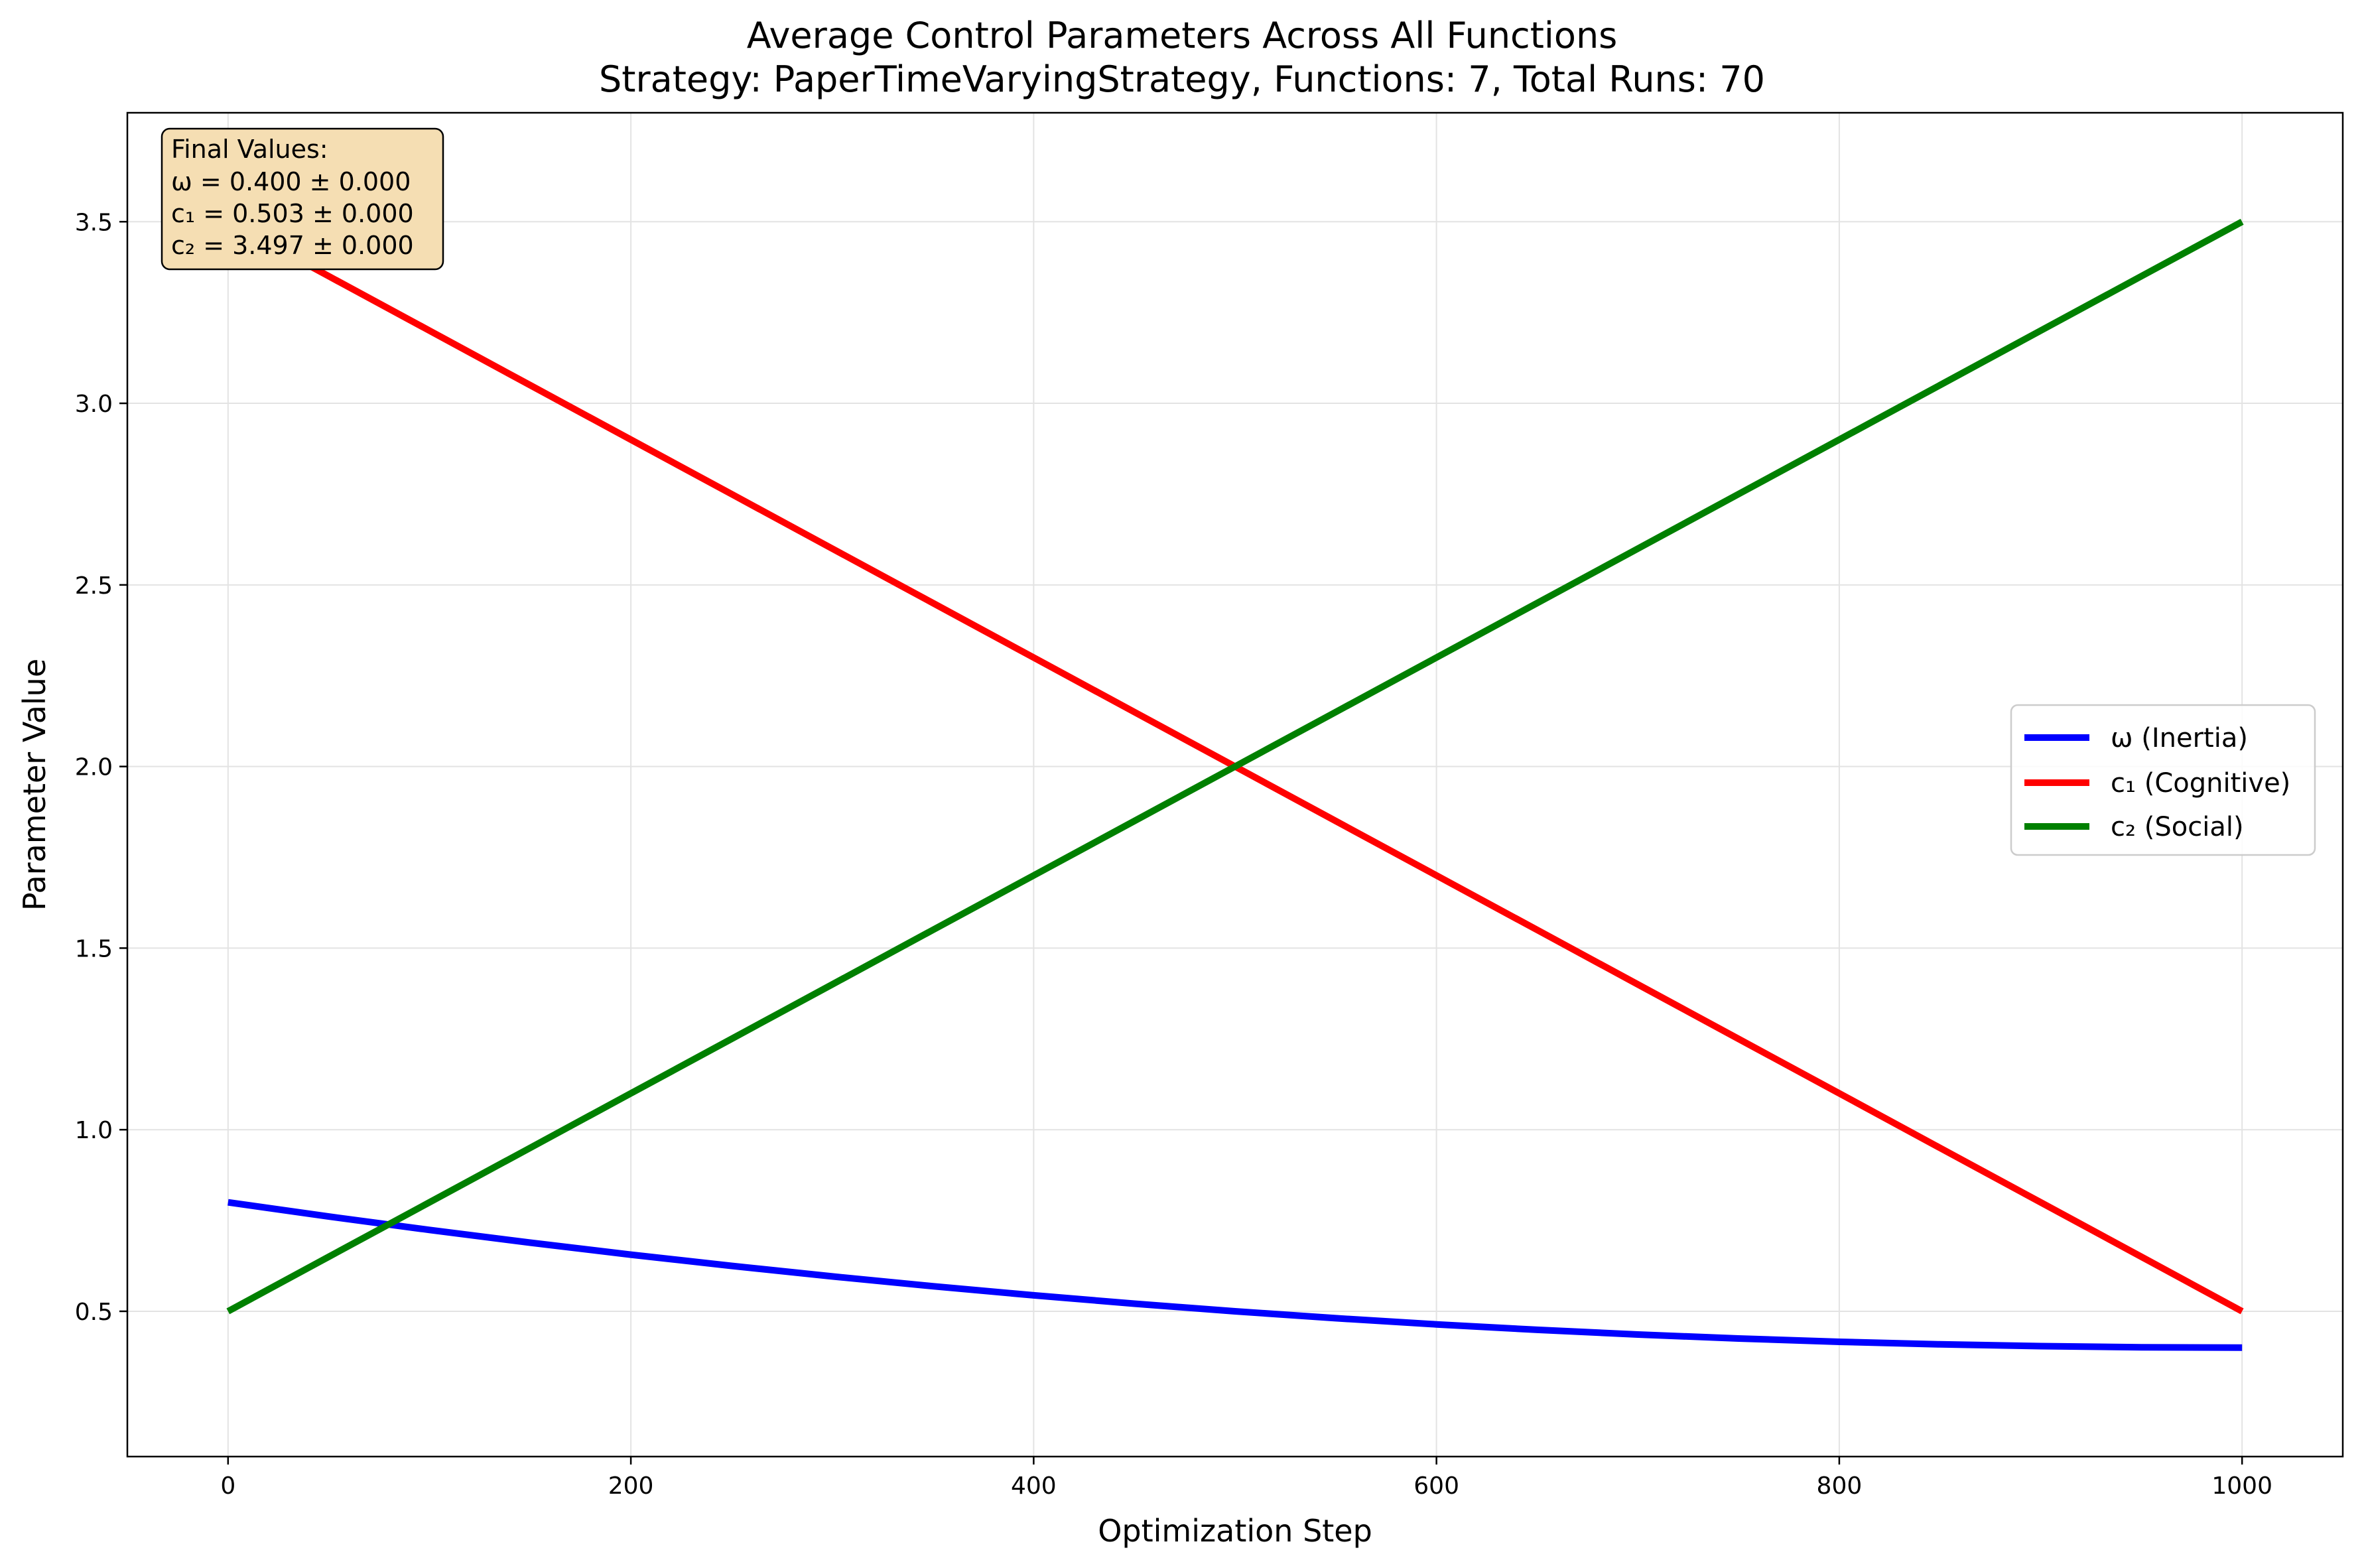 Image resolution: width=2364 pixels, height=1568 pixels. Describe the element at coordinates (94, 222) in the screenshot. I see `y-tick-label: 3.5` at that location.